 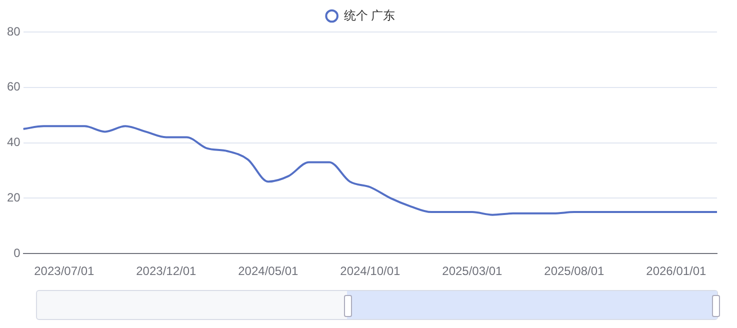 I want to click on x-tick-label: 2025/03/01, so click(x=472, y=271).